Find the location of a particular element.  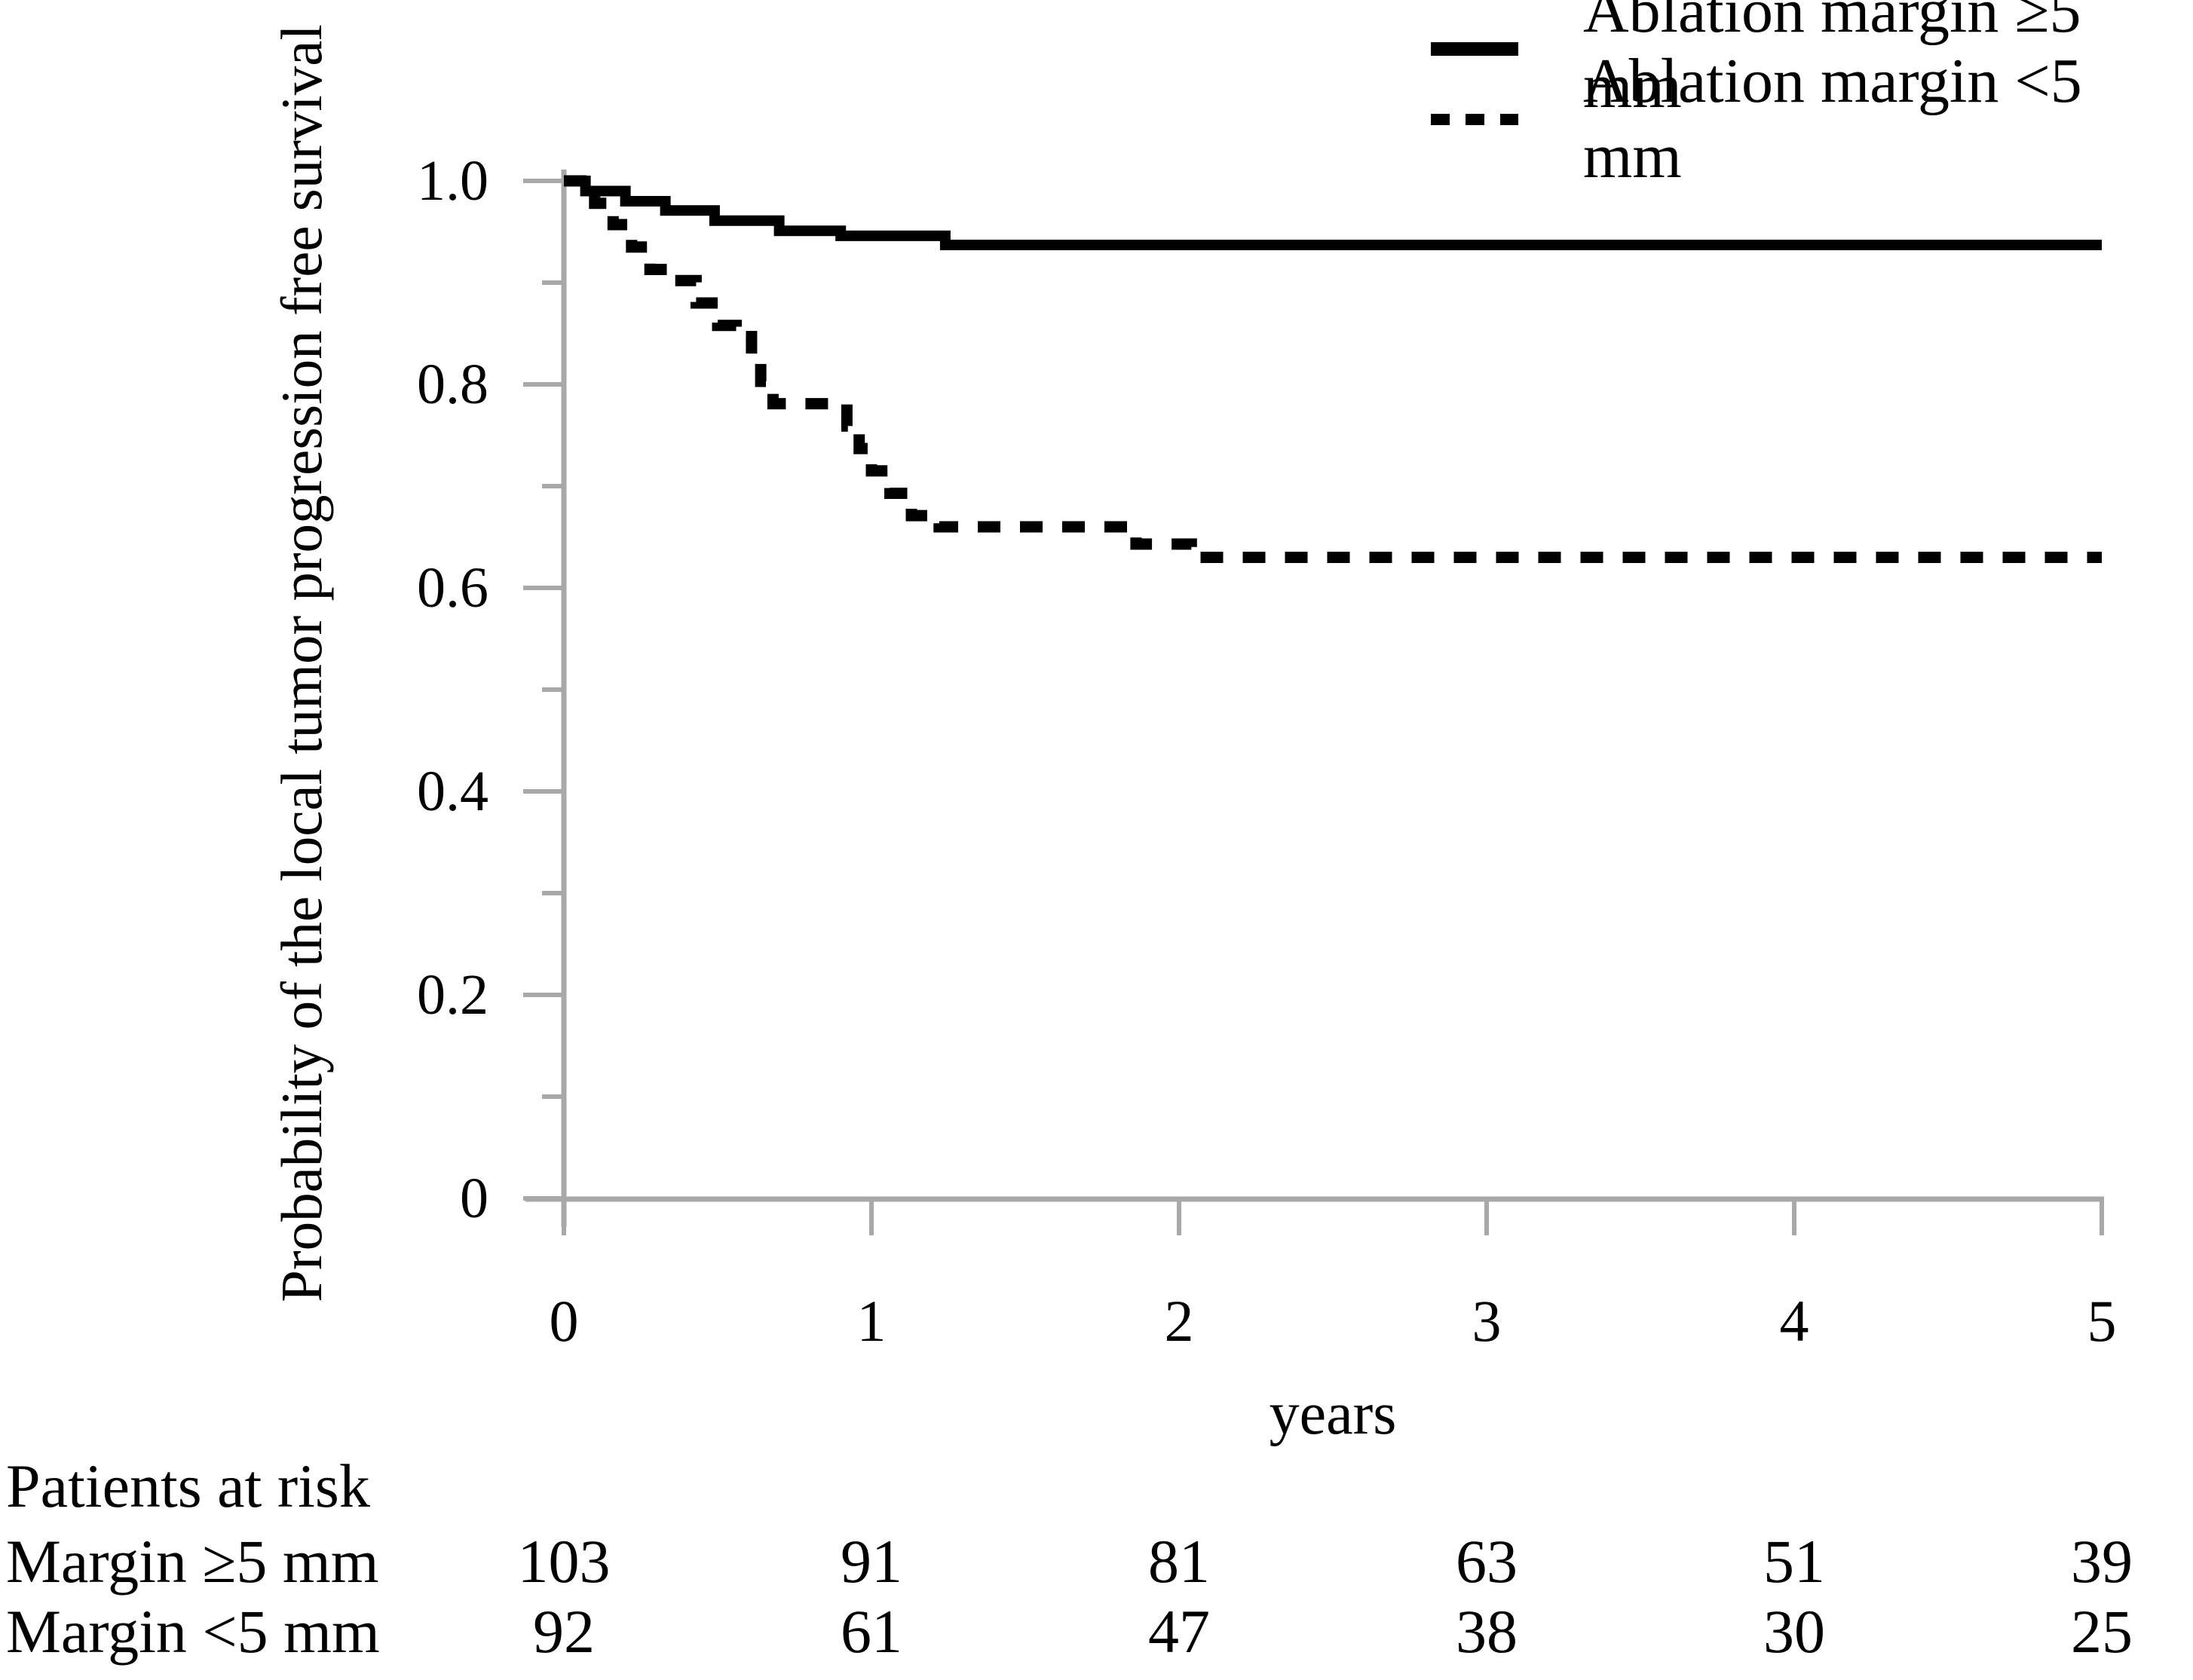

legend-label: Ablation margin <5 mm is located at coordinates (1832, 118).